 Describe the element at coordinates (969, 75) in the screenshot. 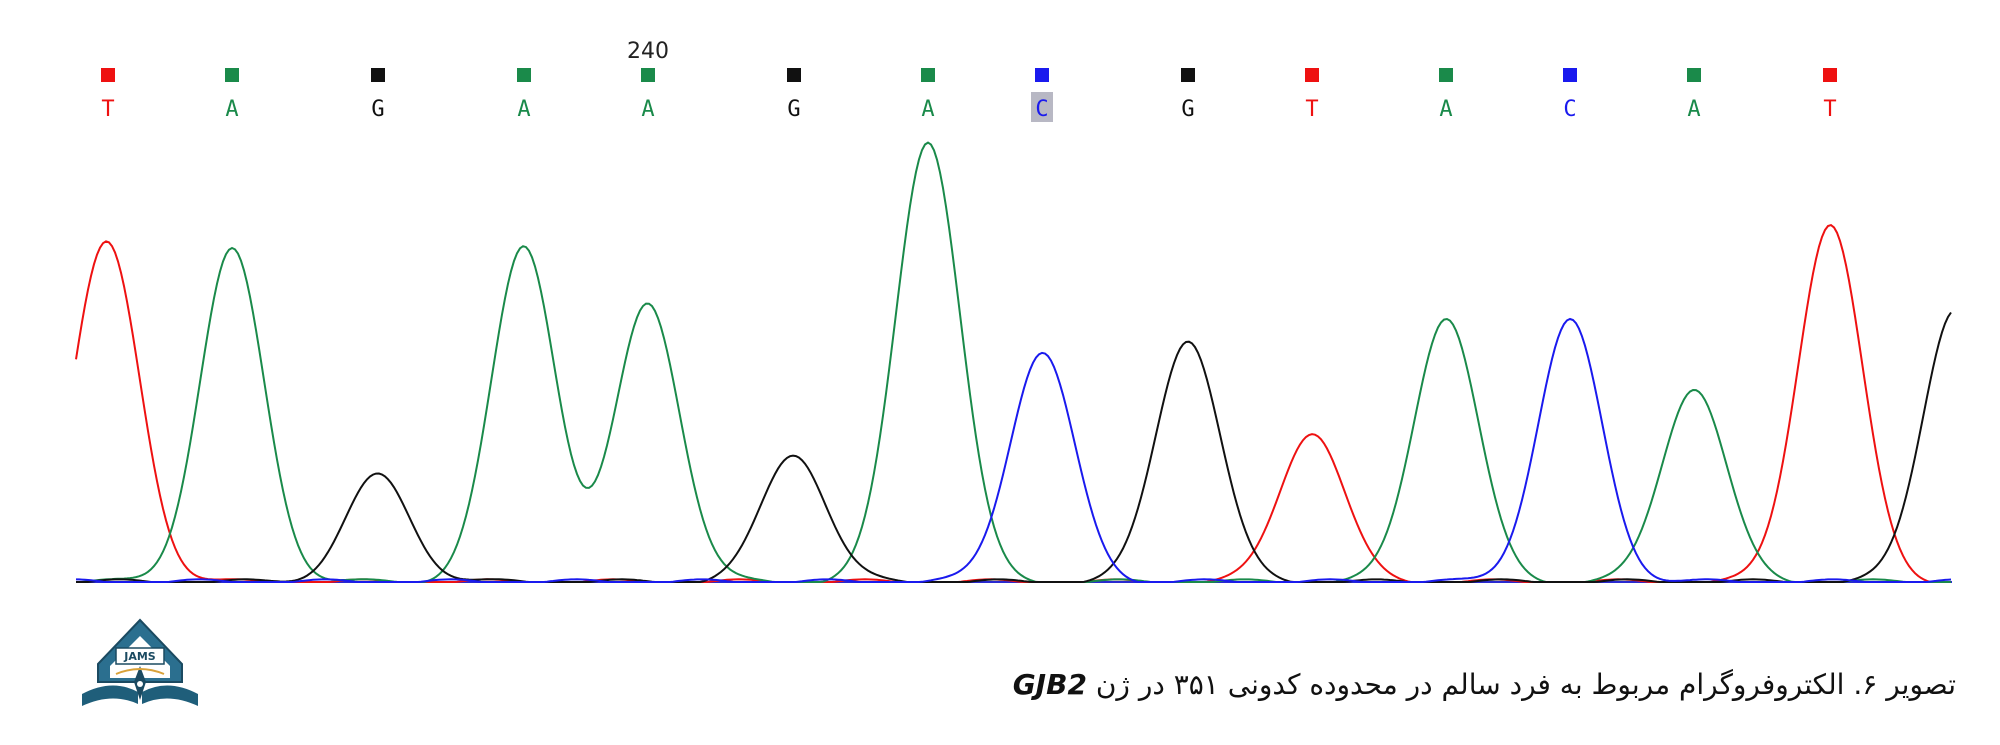

I see `base-call-markers` at that location.